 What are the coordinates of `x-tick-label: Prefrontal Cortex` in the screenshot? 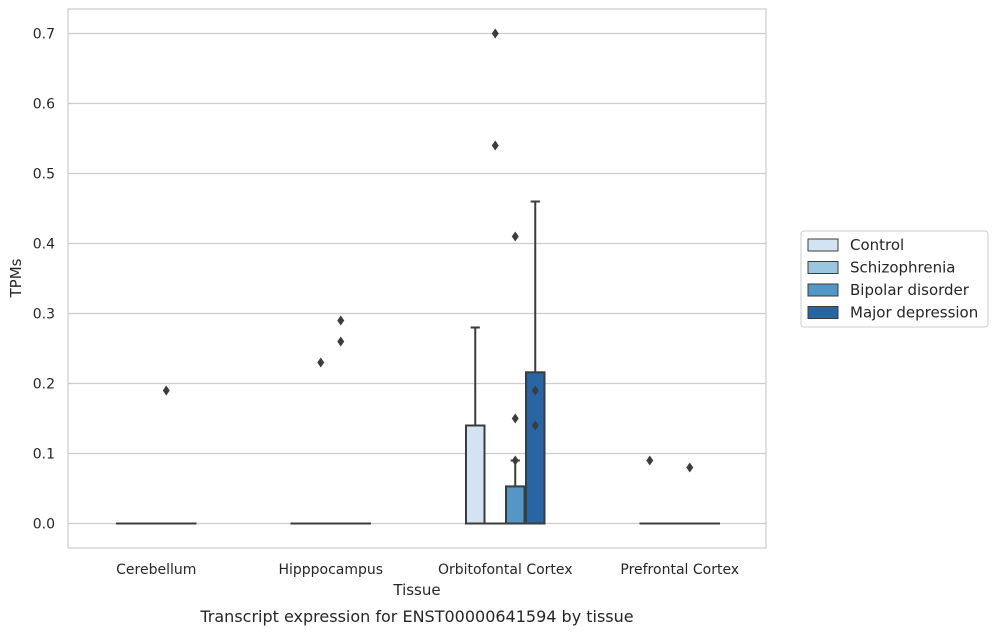 It's located at (679, 570).